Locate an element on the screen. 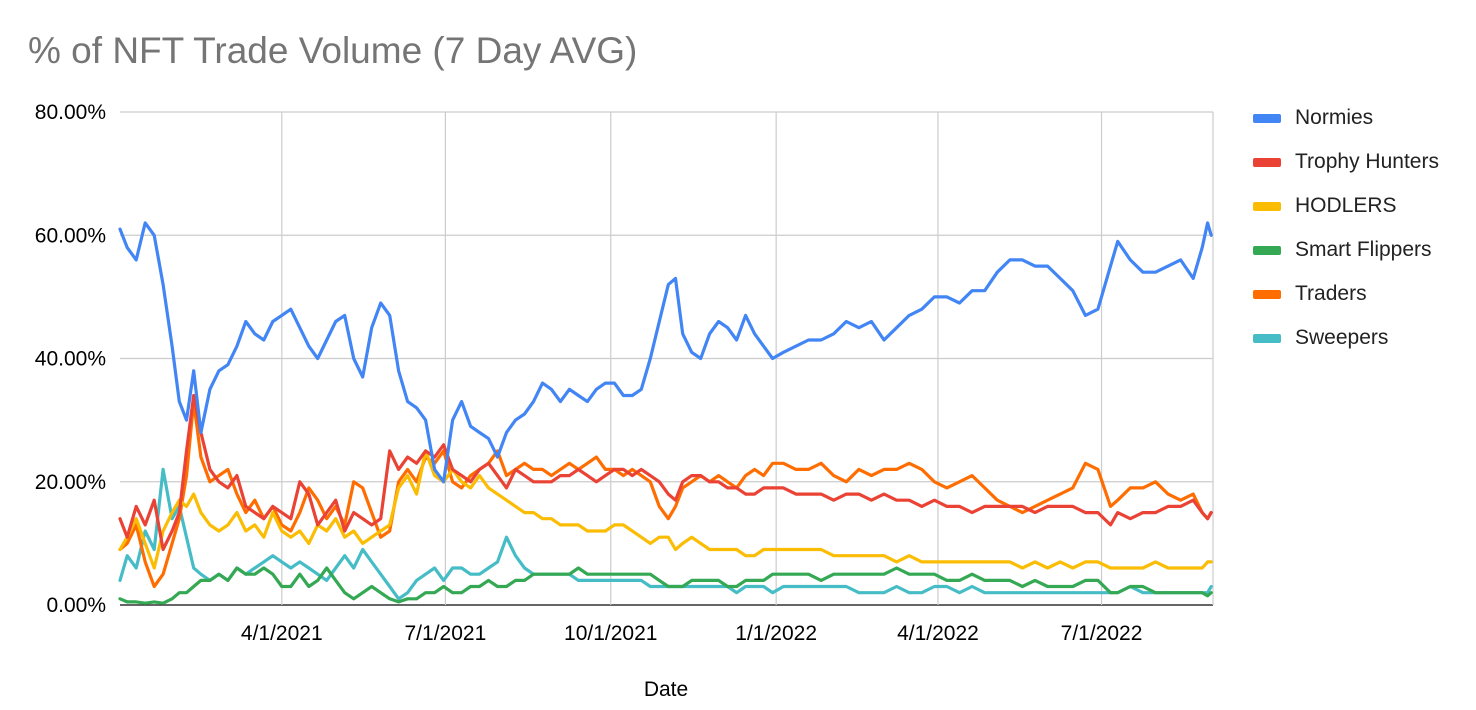 The width and height of the screenshot is (1476, 710). x-tick-label: 7/1/2021 is located at coordinates (446, 633).